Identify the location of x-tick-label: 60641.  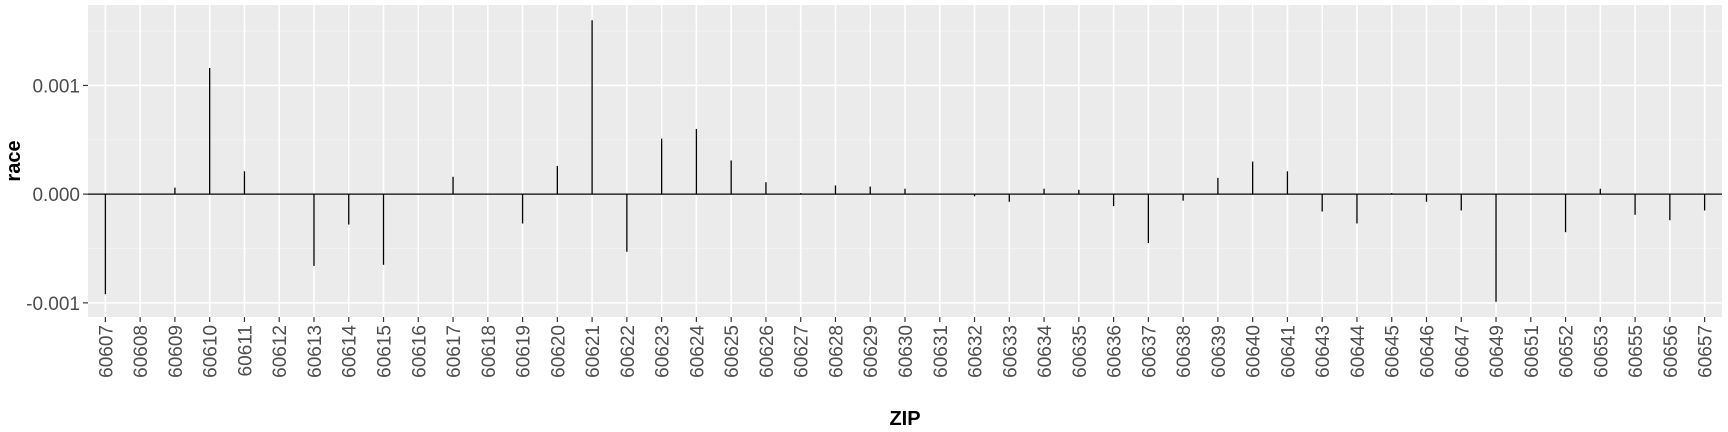
(1288, 351).